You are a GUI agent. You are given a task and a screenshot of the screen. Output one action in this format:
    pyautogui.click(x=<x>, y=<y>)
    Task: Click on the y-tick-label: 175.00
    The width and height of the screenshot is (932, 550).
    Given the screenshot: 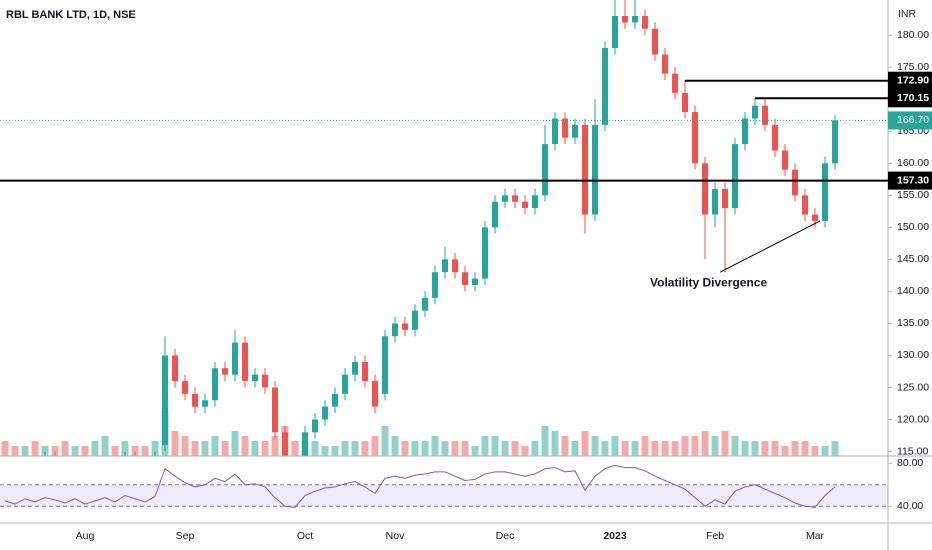 What is the action you would take?
    pyautogui.click(x=913, y=67)
    